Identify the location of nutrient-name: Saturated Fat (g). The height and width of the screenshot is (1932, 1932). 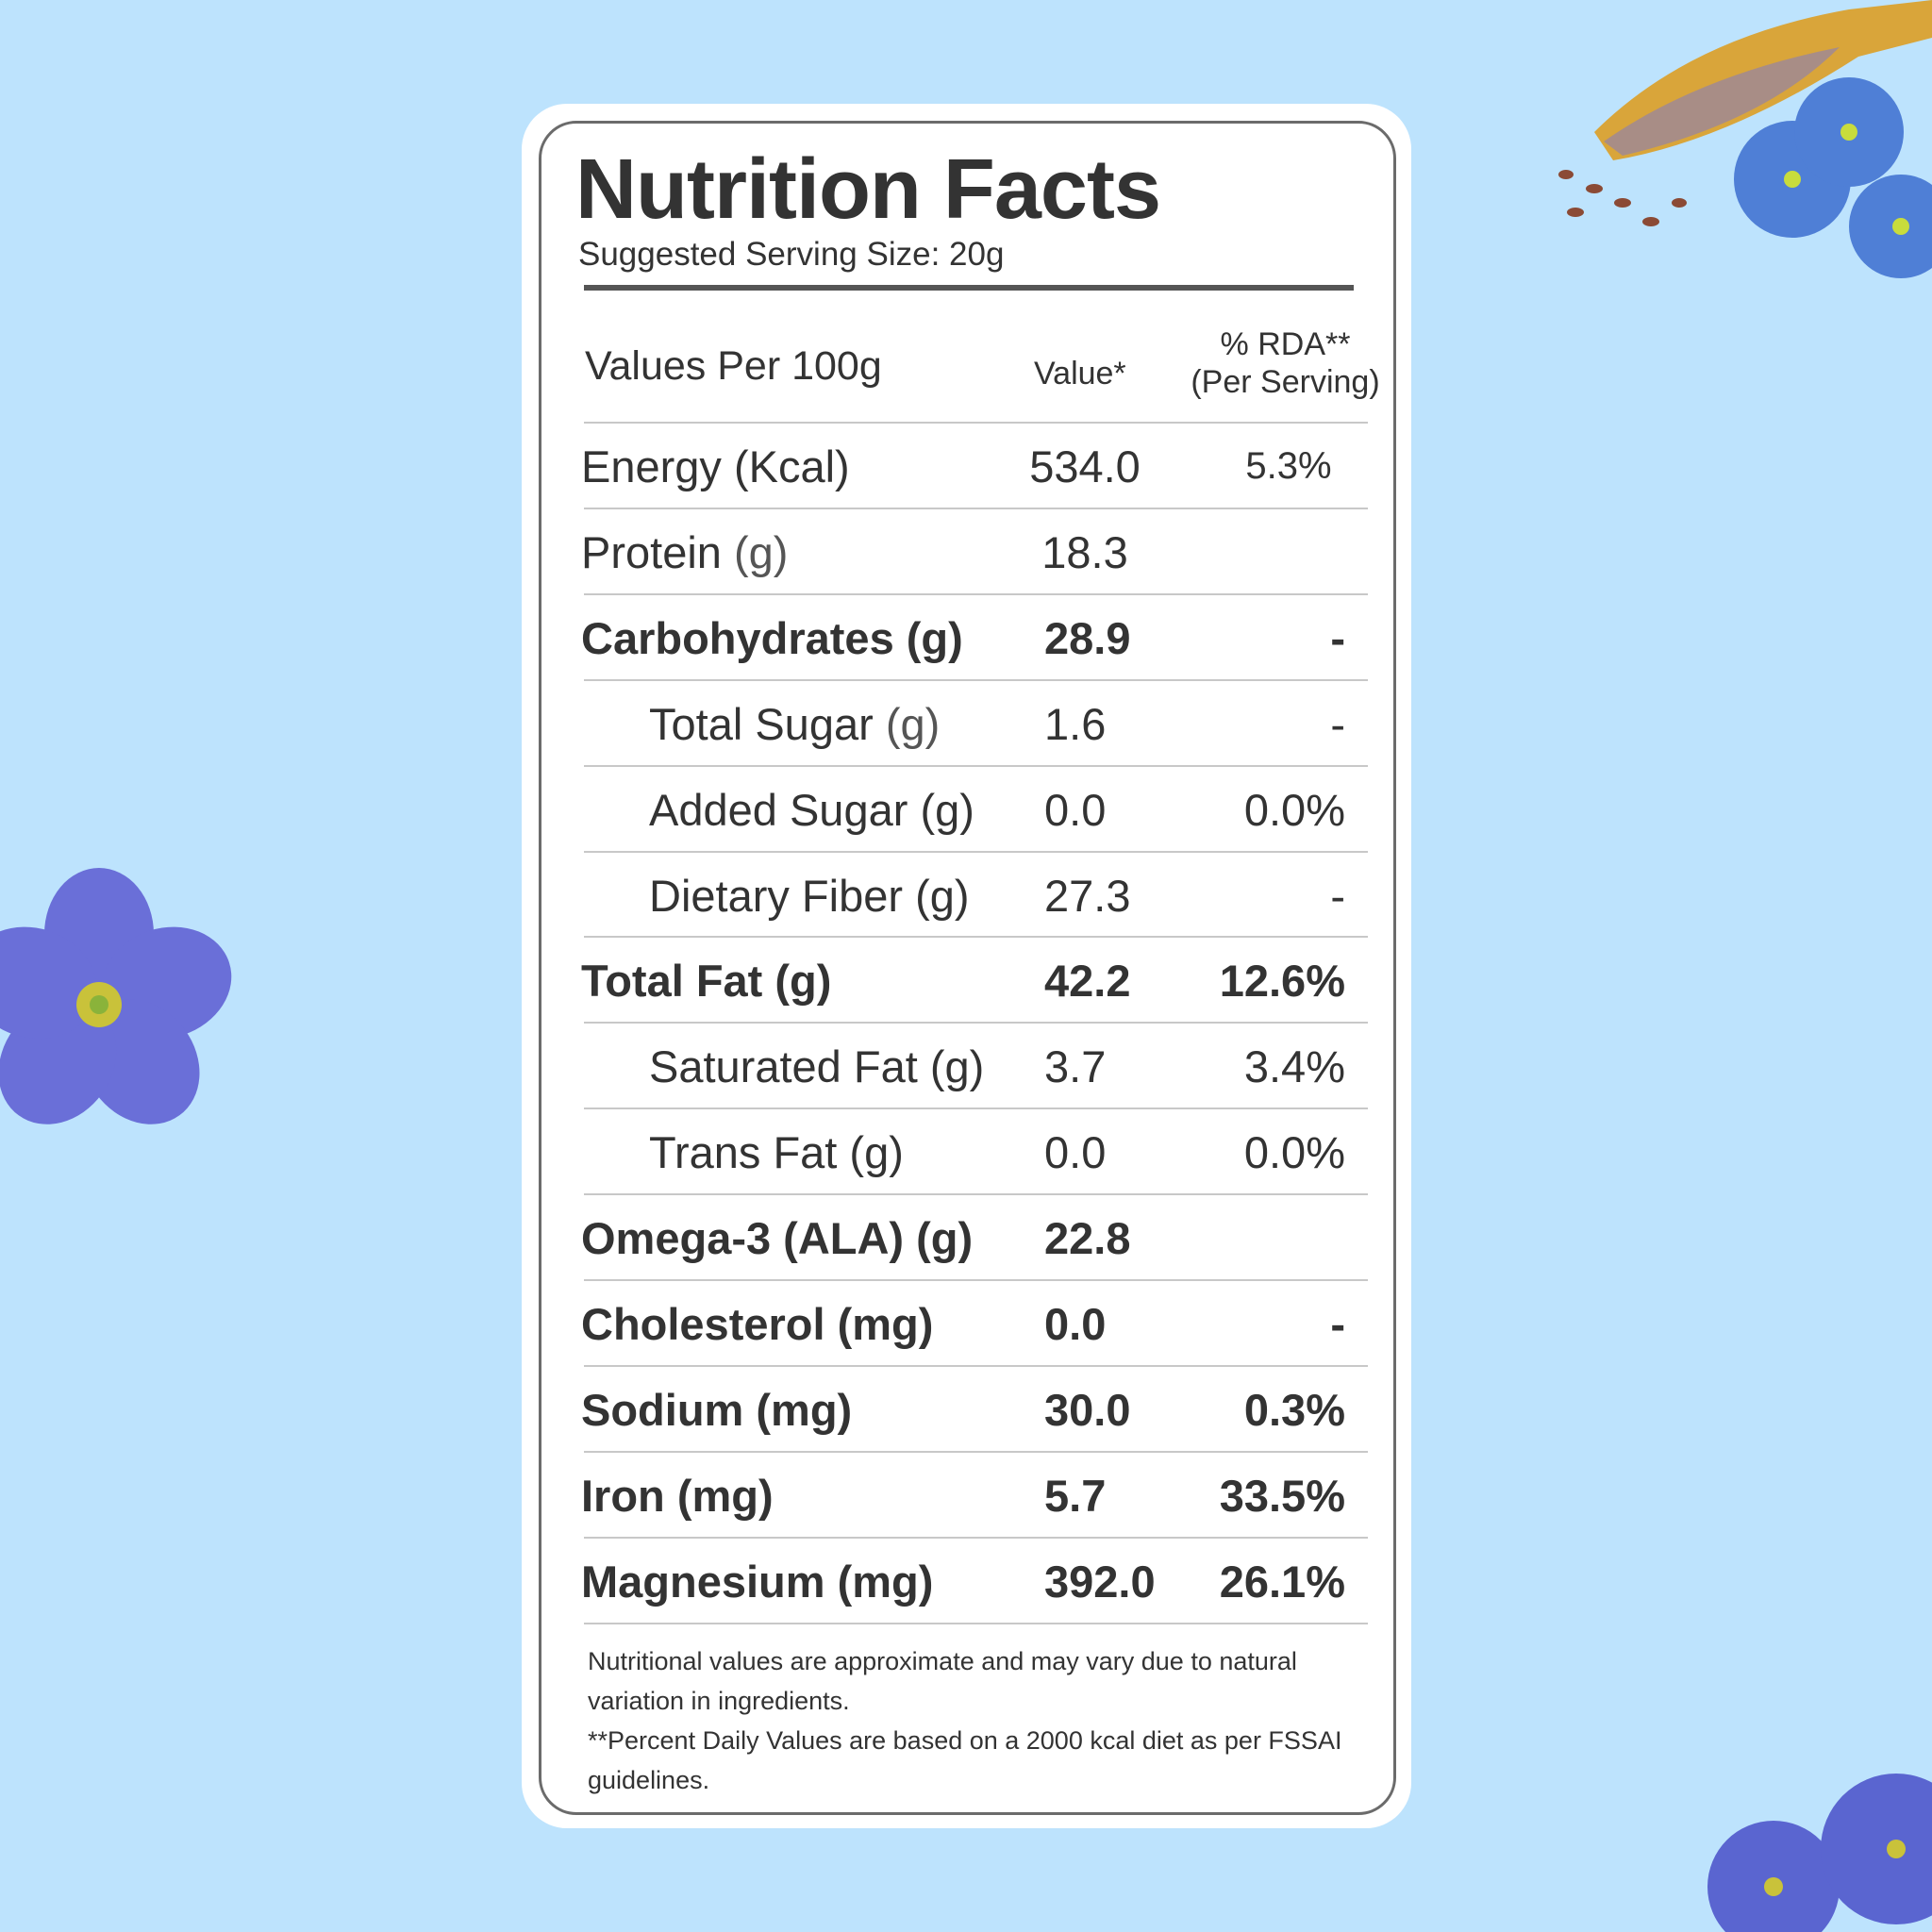
(817, 1066).